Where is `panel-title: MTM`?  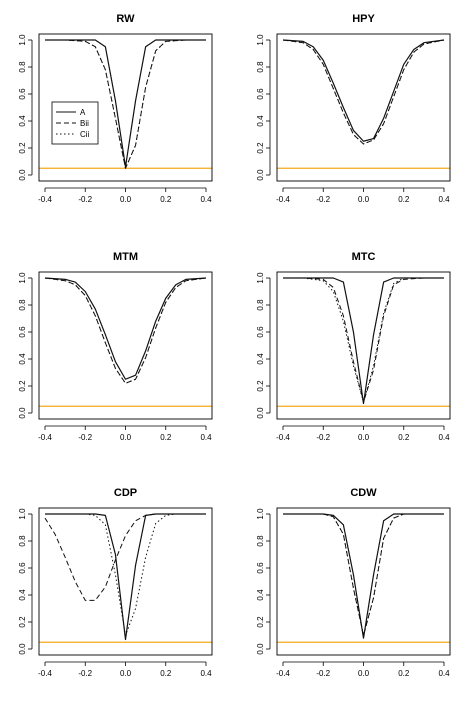 panel-title: MTM is located at coordinates (125, 257).